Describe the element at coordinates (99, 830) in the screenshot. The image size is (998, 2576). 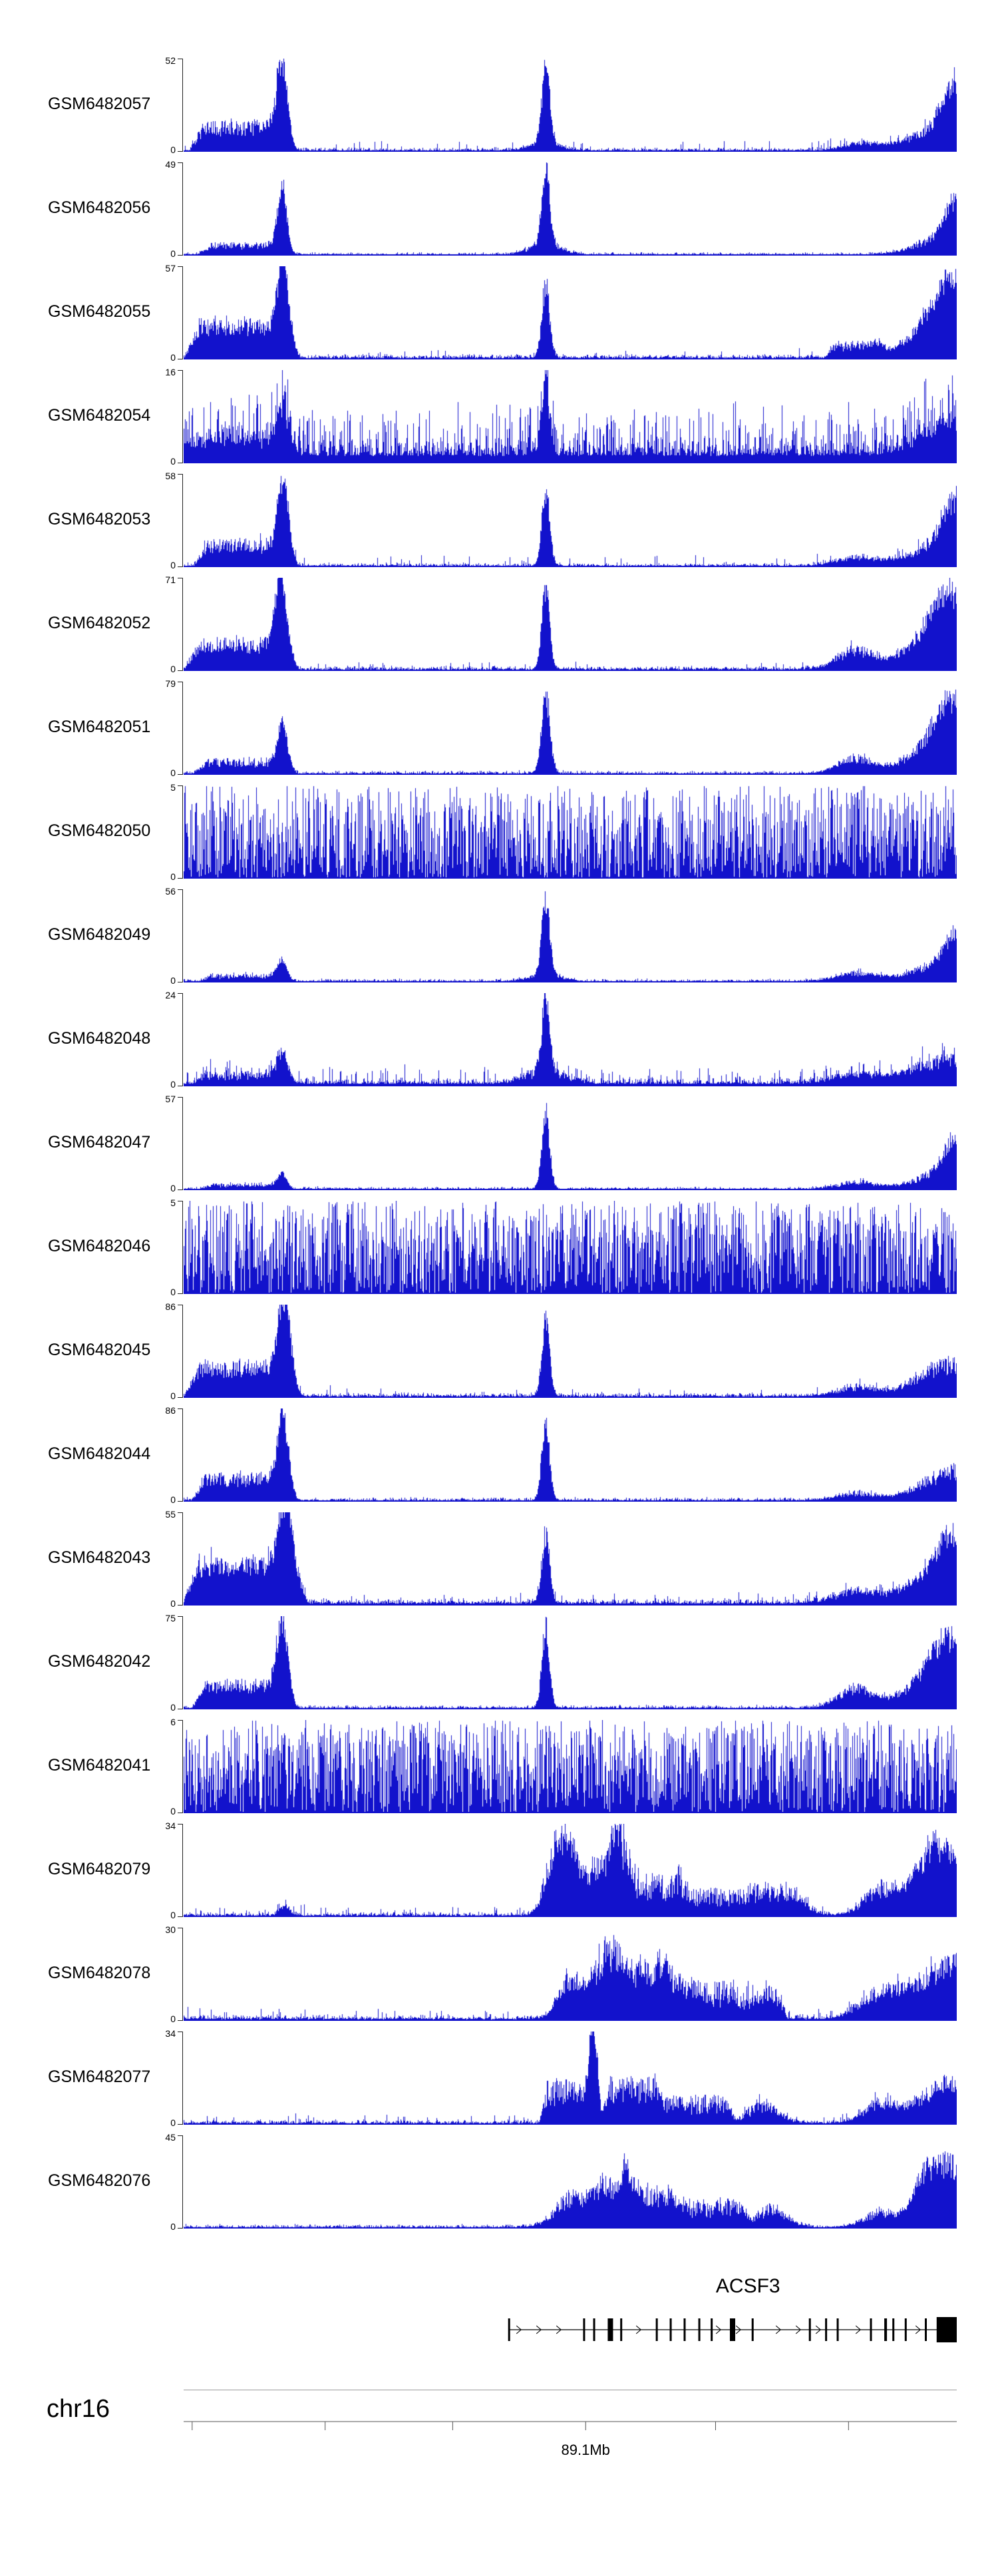
I see `track-sample-label: GSM6482050` at that location.